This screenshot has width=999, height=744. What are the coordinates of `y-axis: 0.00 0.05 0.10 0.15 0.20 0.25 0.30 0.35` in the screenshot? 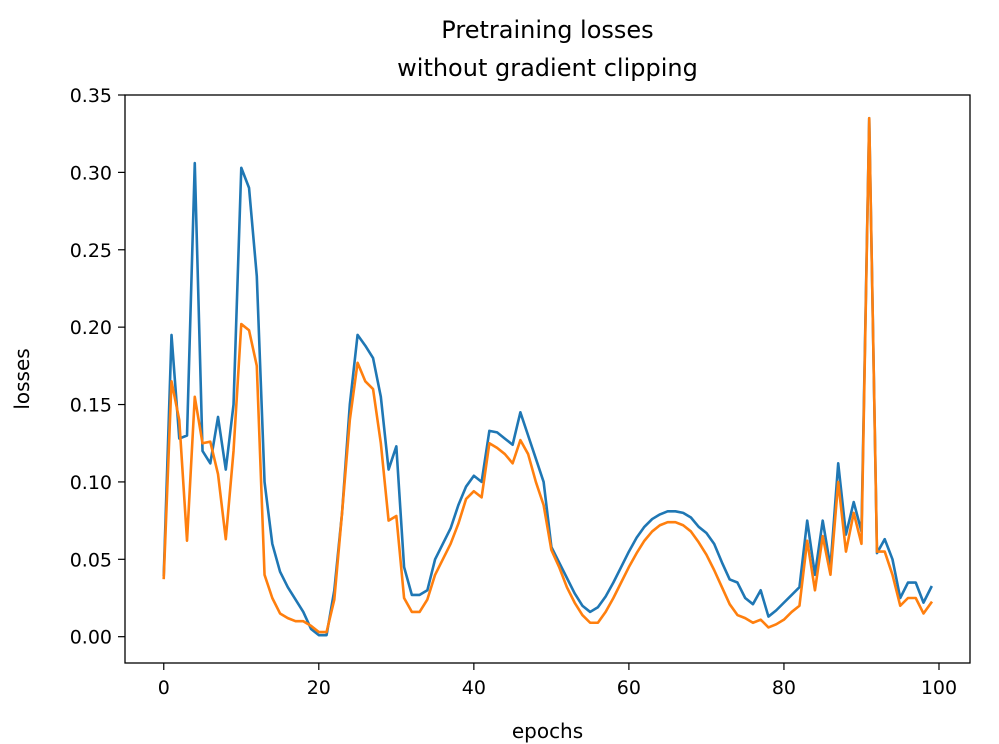 It's located at (97, 367).